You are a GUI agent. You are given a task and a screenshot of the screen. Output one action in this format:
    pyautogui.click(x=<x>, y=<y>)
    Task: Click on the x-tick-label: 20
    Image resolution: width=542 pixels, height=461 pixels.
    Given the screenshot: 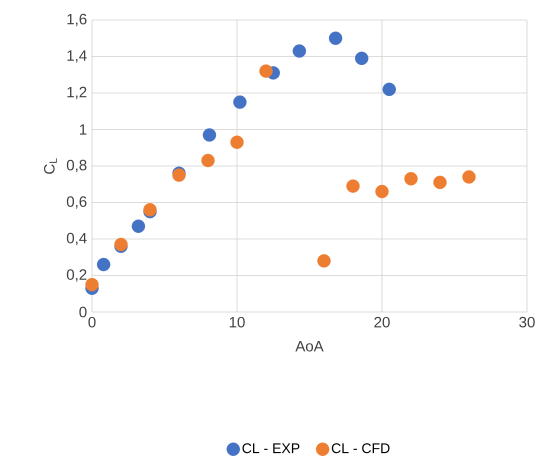 What is the action you would take?
    pyautogui.click(x=382, y=322)
    